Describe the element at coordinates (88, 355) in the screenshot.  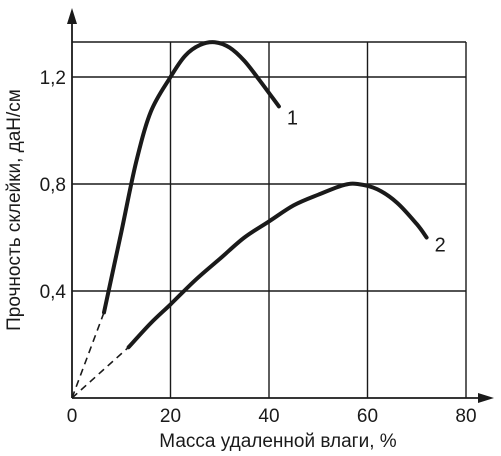
I see `series-1-extrapolation` at that location.